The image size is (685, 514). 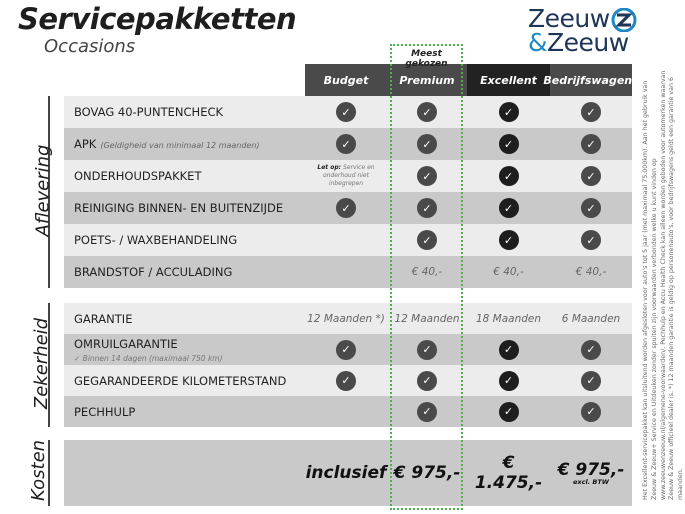 I want to click on row-label: REINIGING BINNEN- EN BUITENZIJDE, so click(x=179, y=208).